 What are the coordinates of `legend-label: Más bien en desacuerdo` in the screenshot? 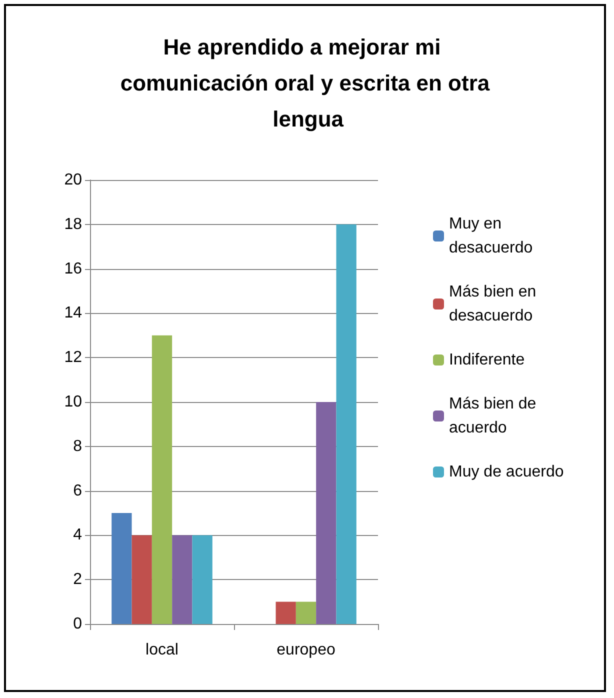 It's located at (495, 304).